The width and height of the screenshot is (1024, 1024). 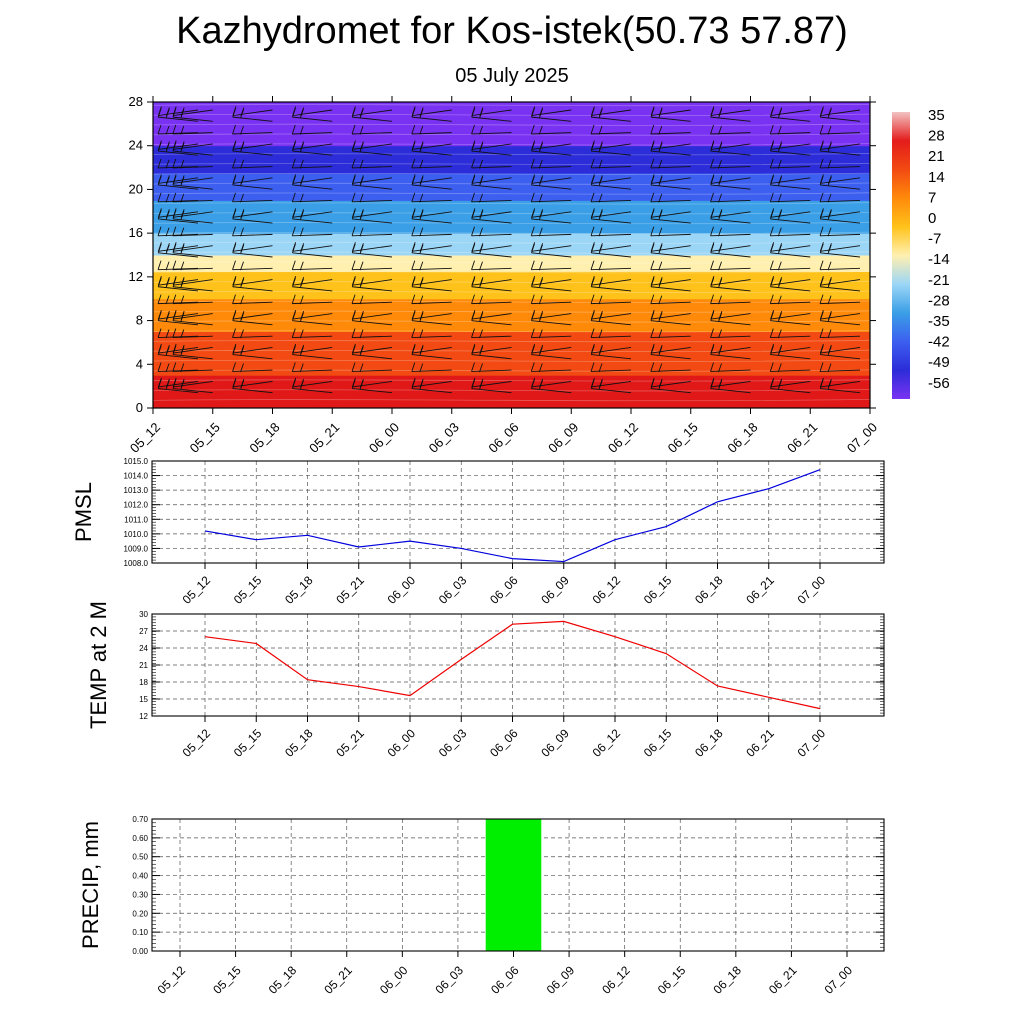 I want to click on y-tick-label: 1013.0, so click(x=136, y=490).